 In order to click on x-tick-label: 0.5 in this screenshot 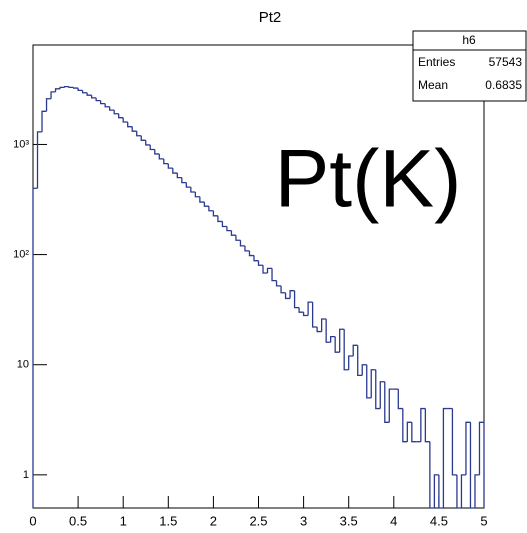, I will do `click(78, 520)`.